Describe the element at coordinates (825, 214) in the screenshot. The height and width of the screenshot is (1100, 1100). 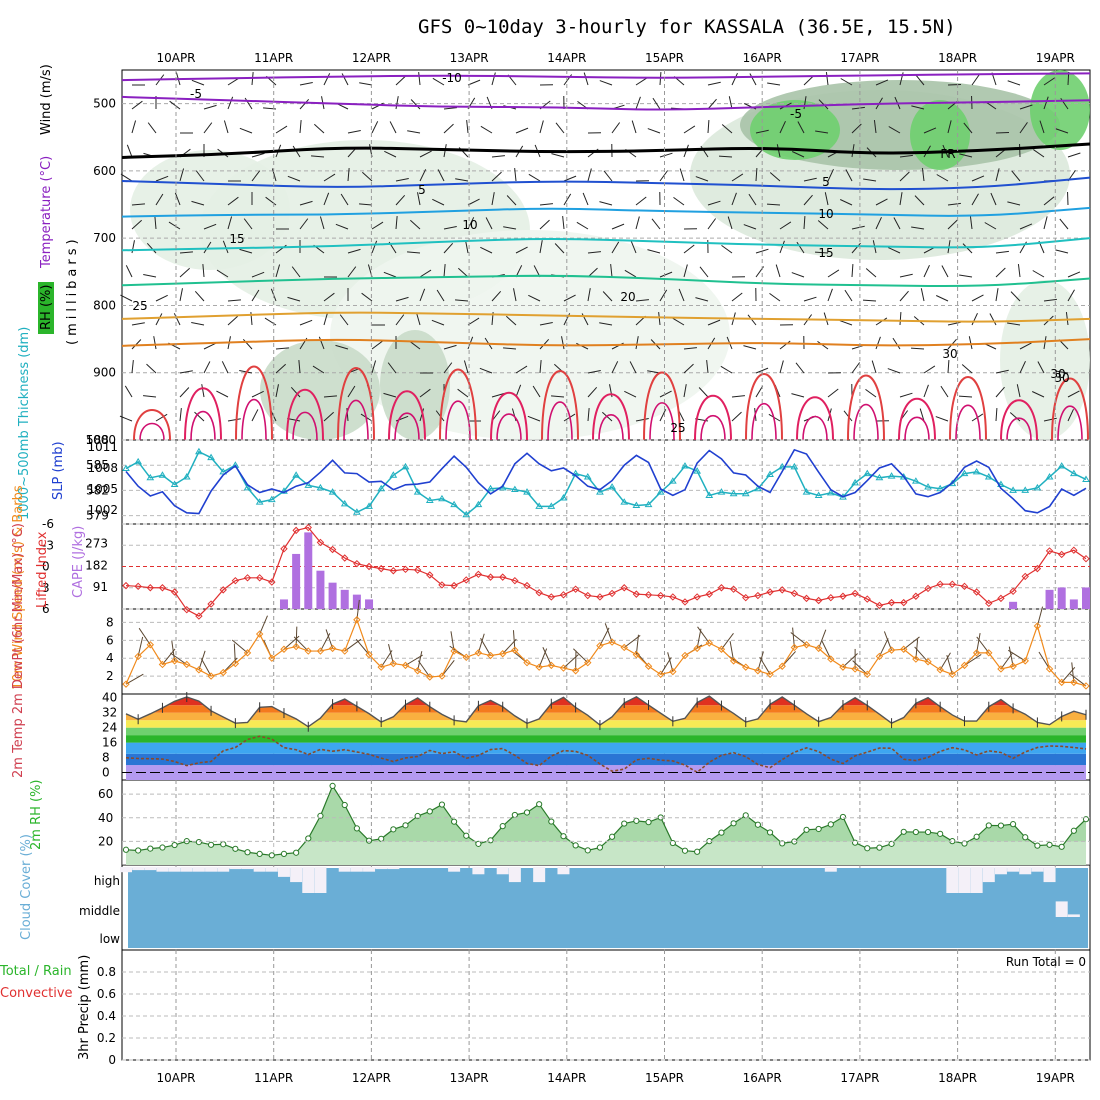
I see `contour-label-7: 10` at that location.